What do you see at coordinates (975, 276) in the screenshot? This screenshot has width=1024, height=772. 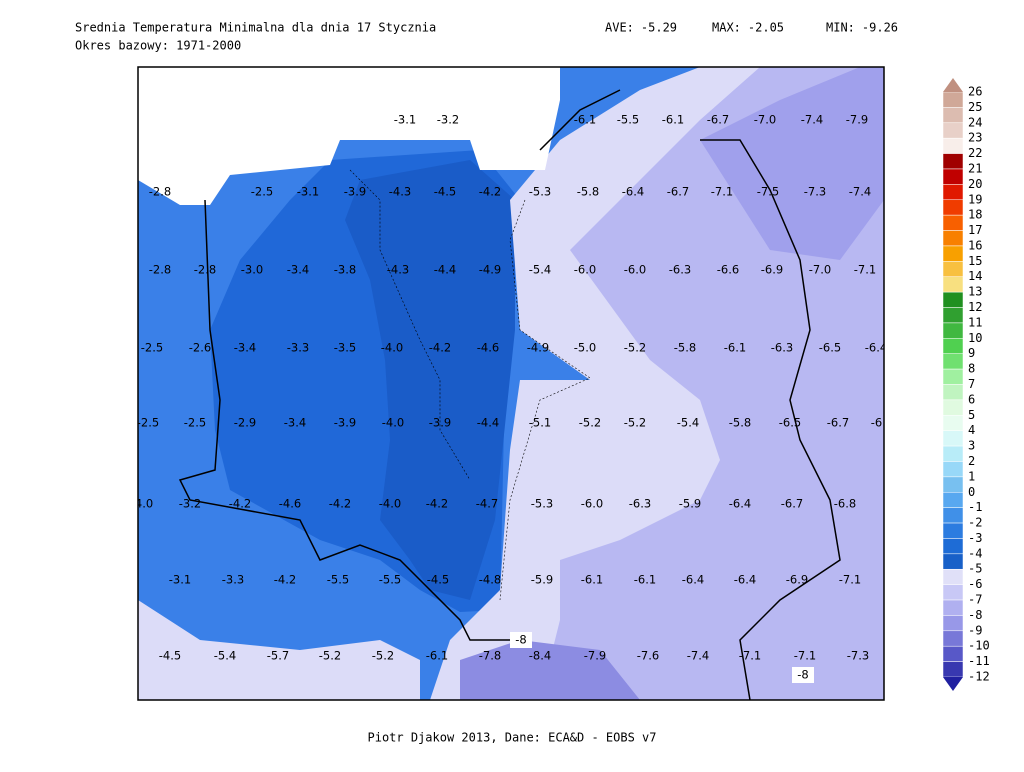 I see `colorbar-label: 14` at bounding box center [975, 276].